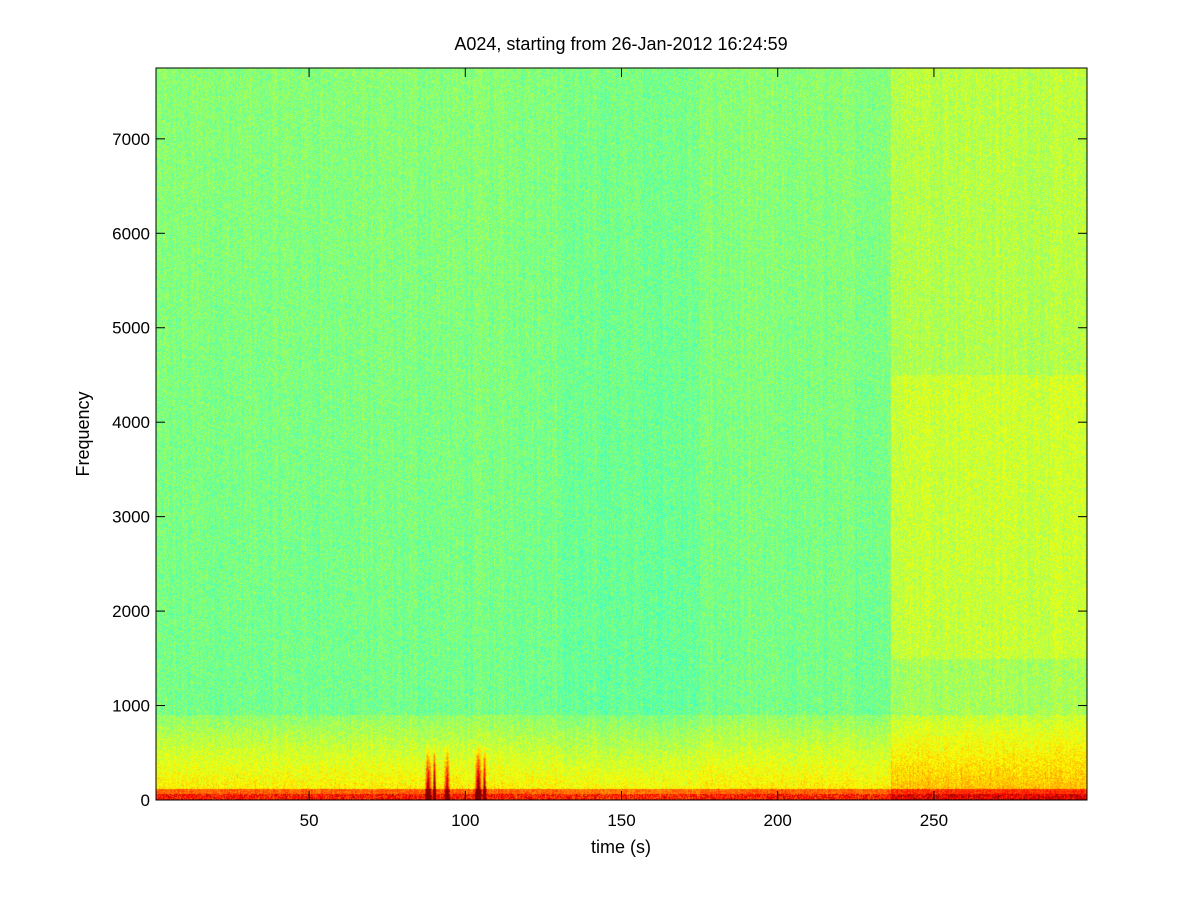 Image resolution: width=1200 pixels, height=900 pixels. Describe the element at coordinates (934, 820) in the screenshot. I see `x-tick-label: 250` at that location.